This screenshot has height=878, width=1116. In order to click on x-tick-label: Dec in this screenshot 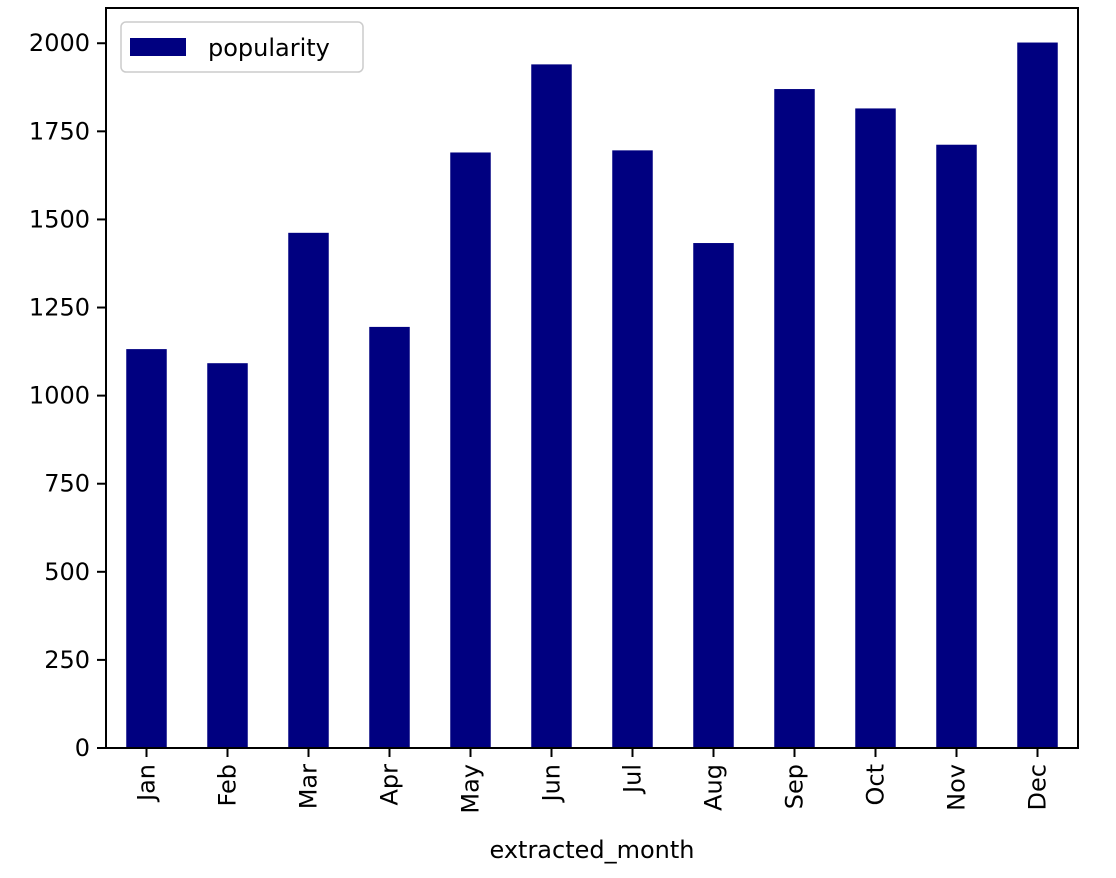, I will do `click(1038, 787)`.